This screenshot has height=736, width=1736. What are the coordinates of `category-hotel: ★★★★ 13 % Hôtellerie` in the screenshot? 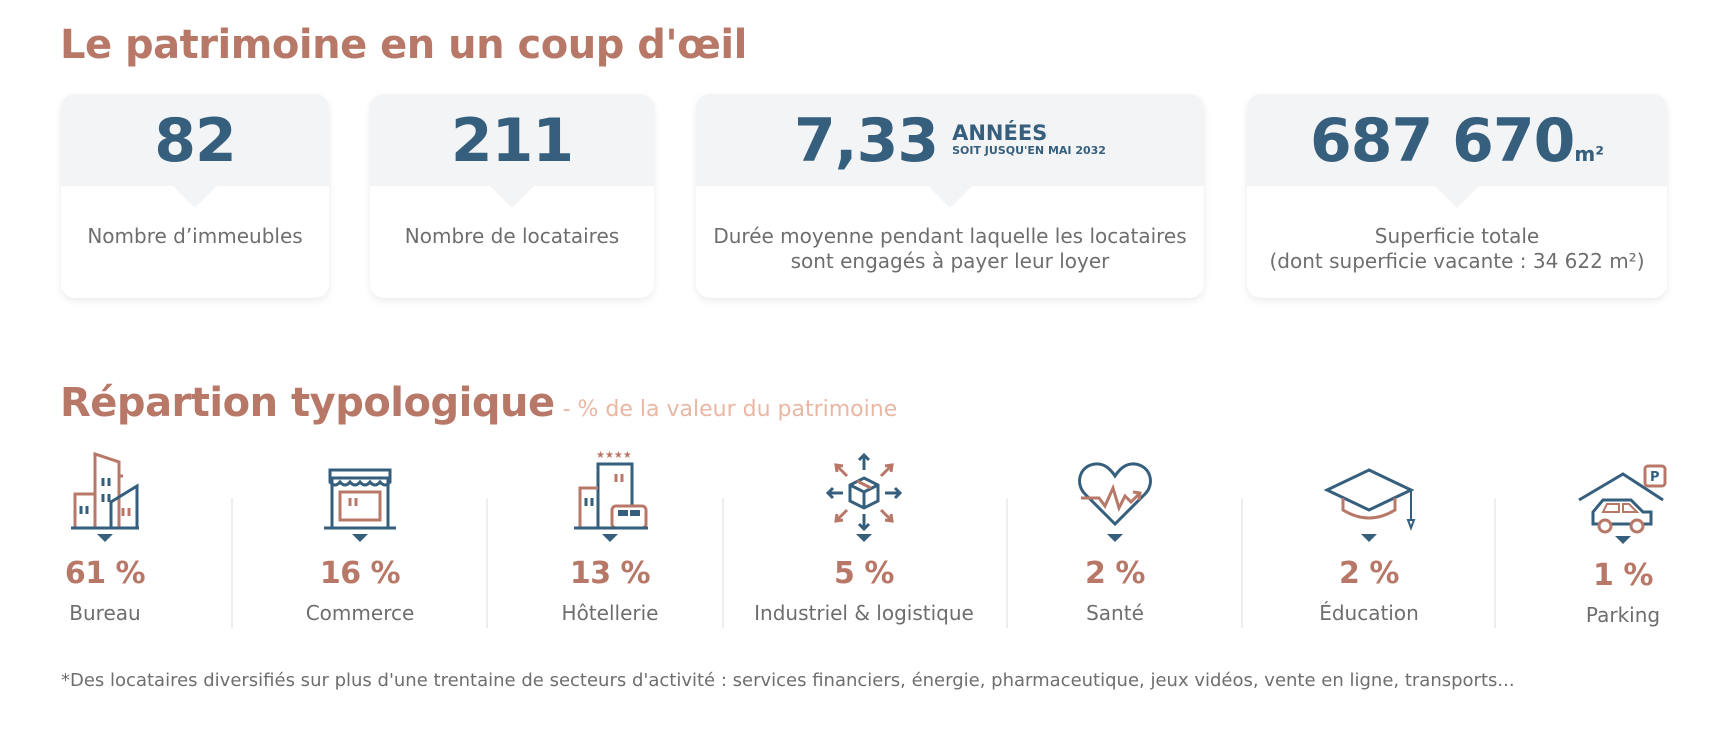 It's located at (610, 536).